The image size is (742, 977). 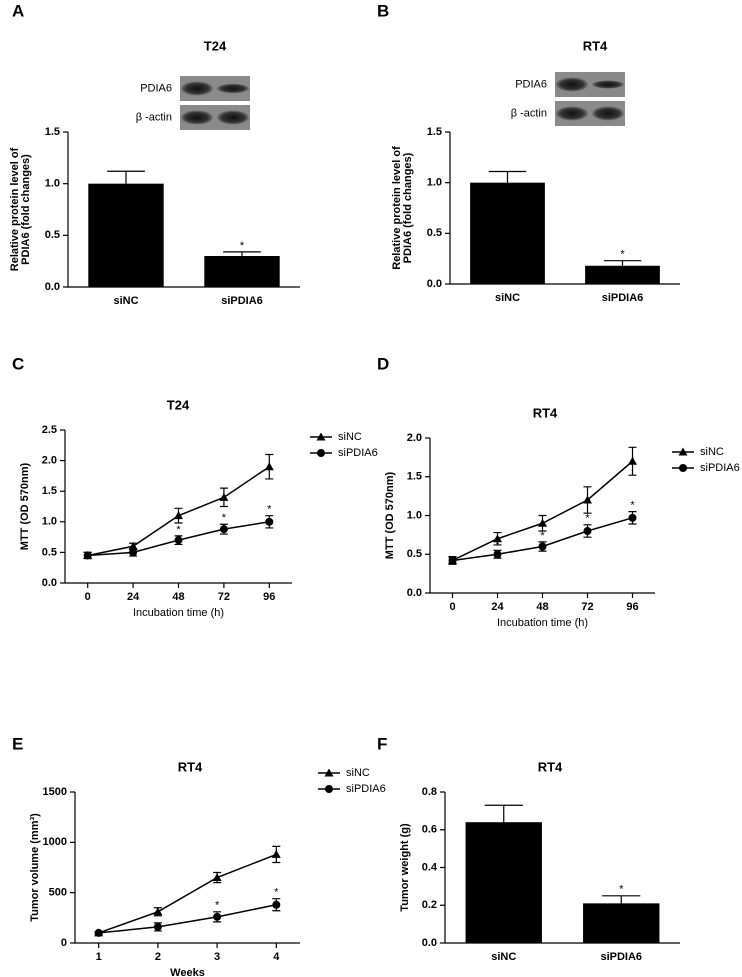 I want to click on panel-letter: B, so click(x=383, y=10).